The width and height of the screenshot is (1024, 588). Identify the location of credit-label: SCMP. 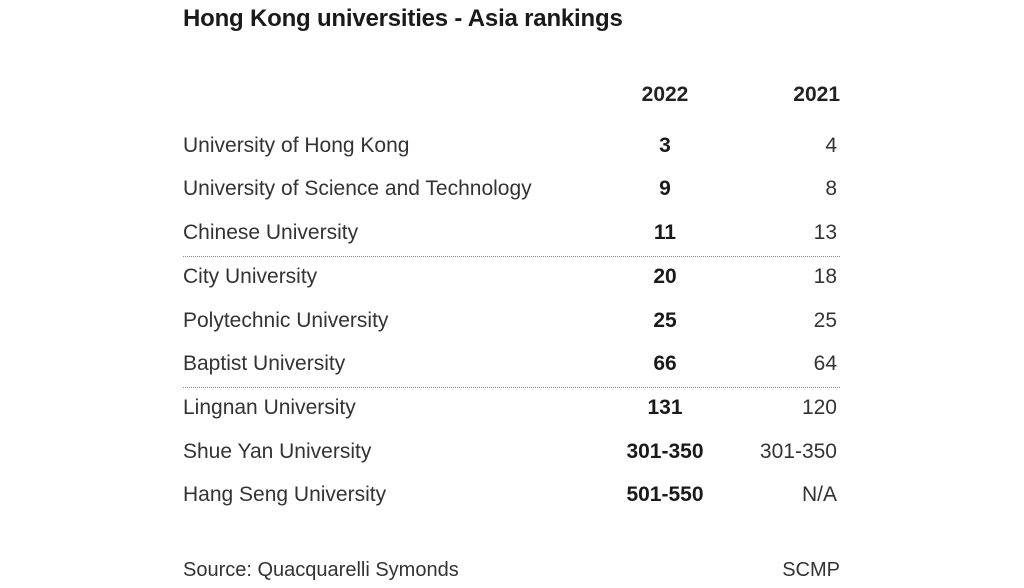
(811, 570).